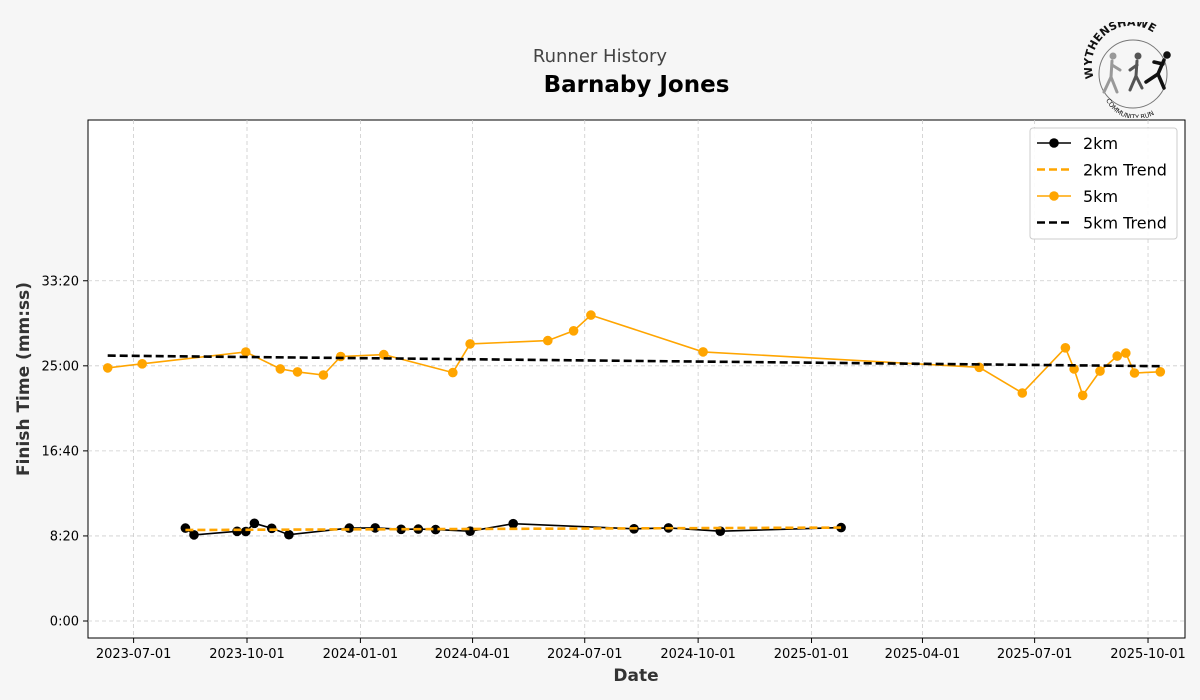 This screenshot has width=1200, height=700. I want to click on x-tick-label: 2024-01-01, so click(361, 654).